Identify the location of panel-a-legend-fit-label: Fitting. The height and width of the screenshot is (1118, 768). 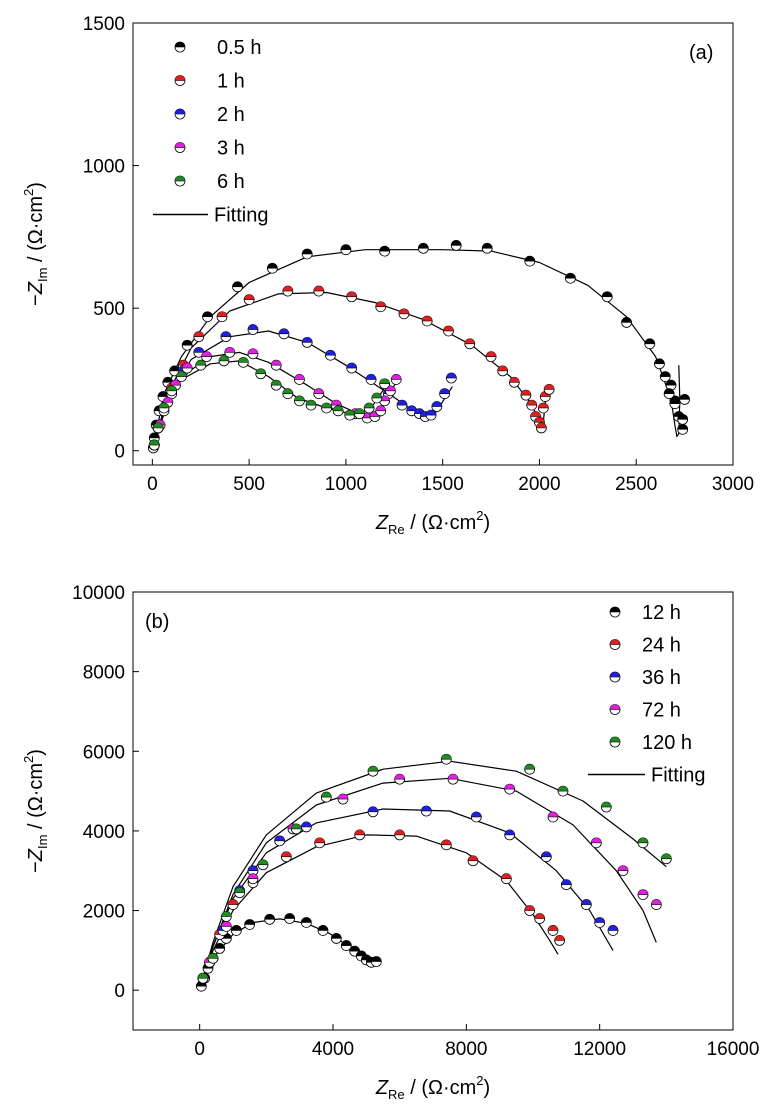
(241, 216).